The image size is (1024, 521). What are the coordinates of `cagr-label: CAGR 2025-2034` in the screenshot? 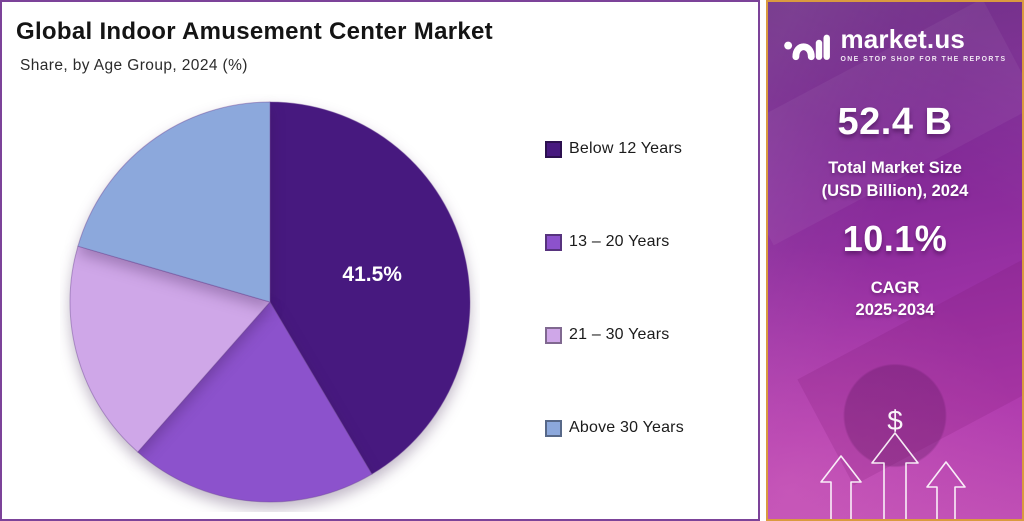 It's located at (895, 299).